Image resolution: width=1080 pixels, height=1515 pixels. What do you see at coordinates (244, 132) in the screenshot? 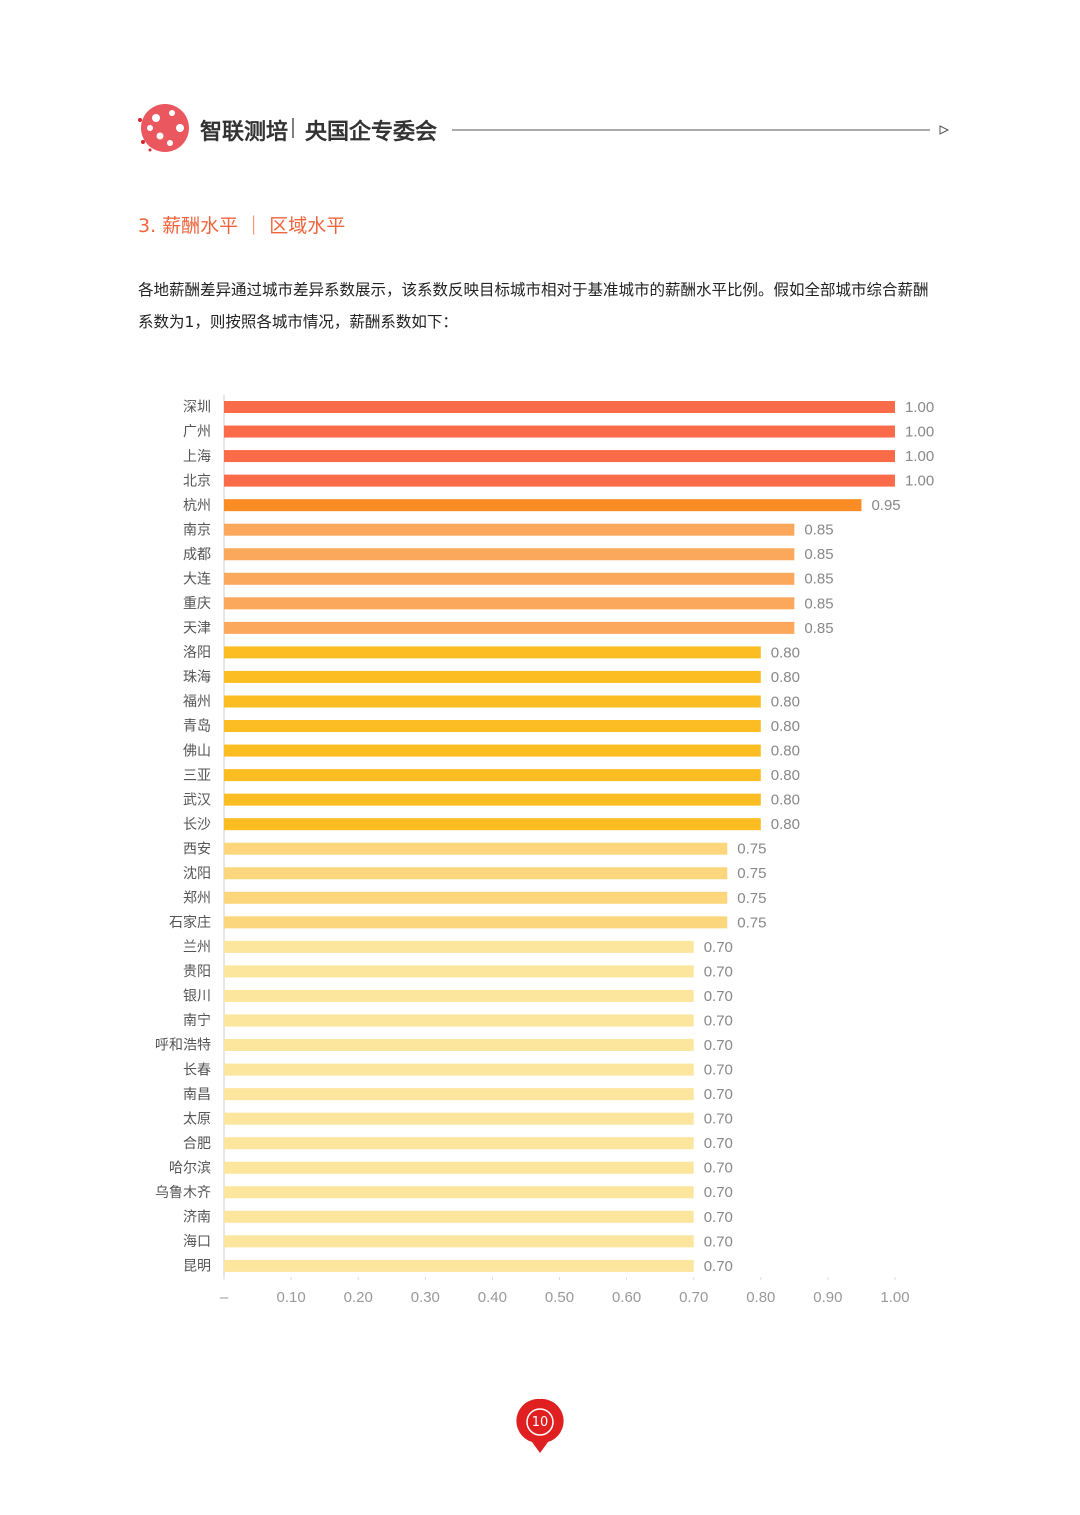
I see `brand: 智联测培` at bounding box center [244, 132].